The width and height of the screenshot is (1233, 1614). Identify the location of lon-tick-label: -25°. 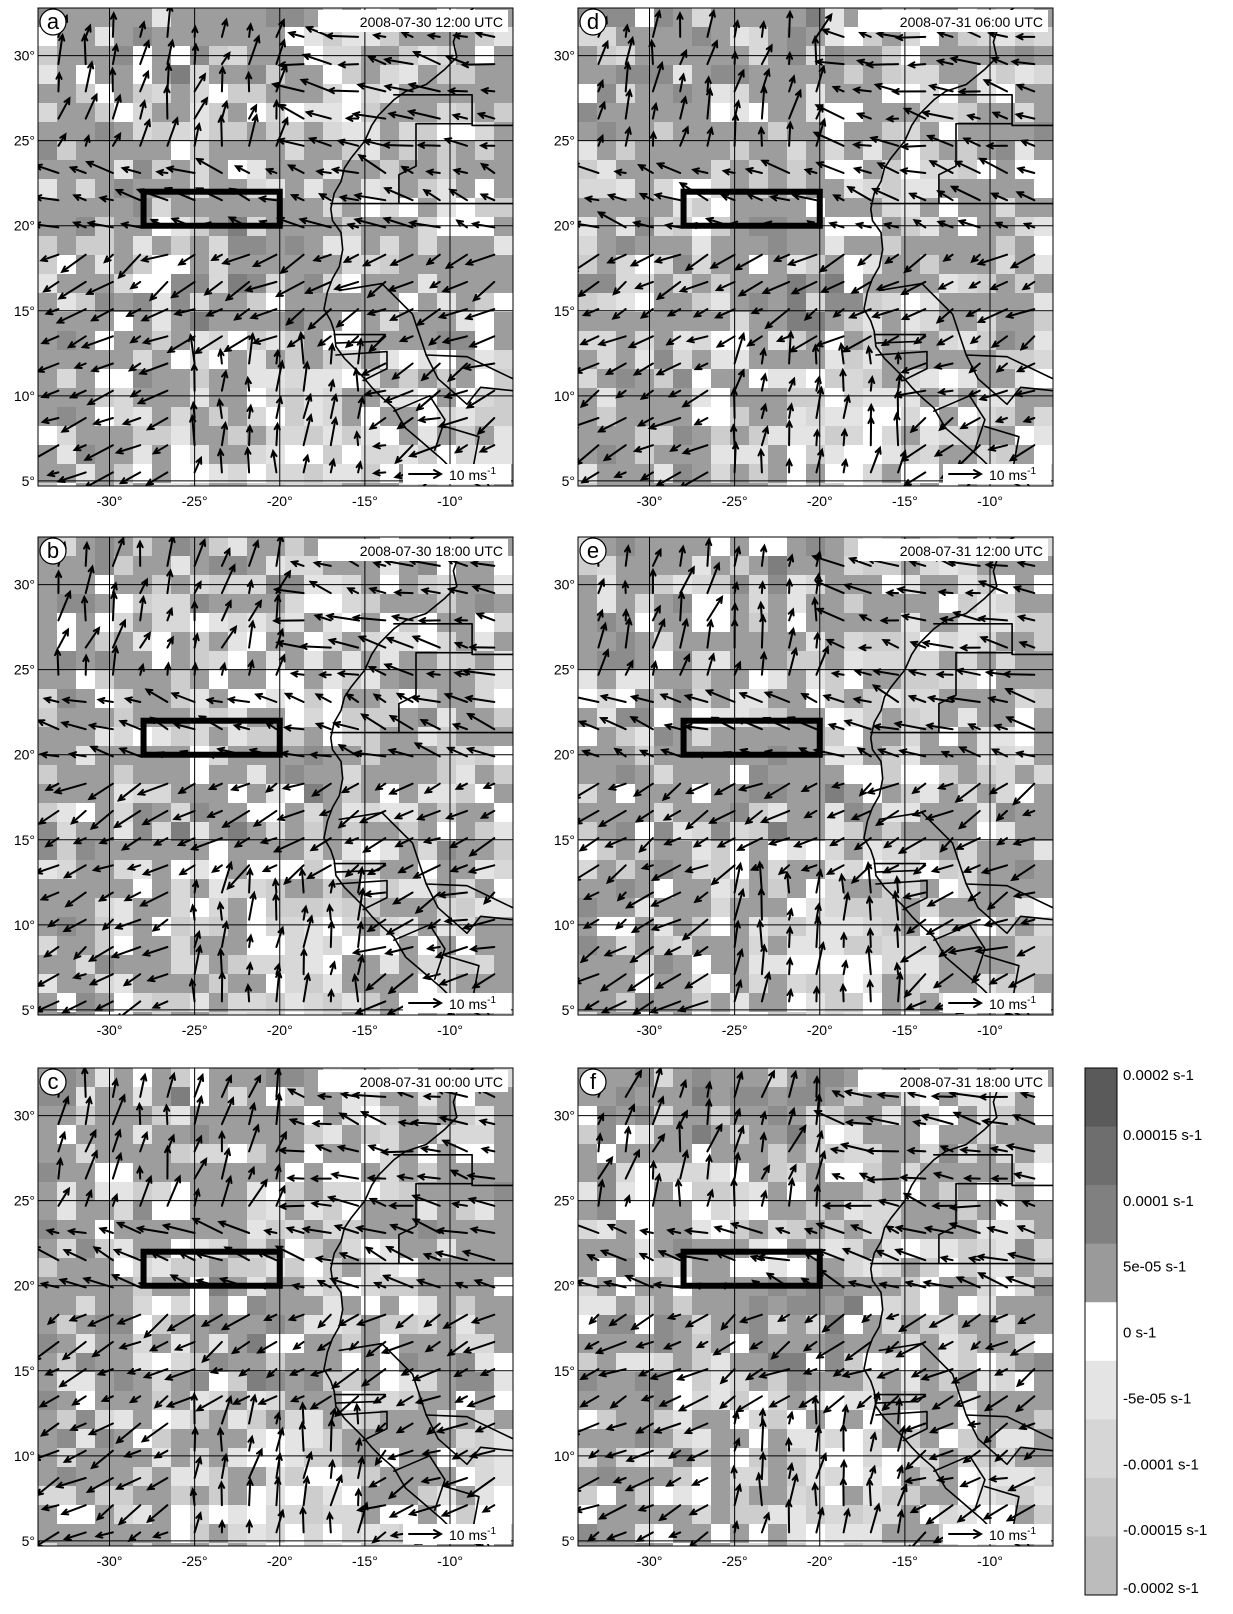
(735, 1030).